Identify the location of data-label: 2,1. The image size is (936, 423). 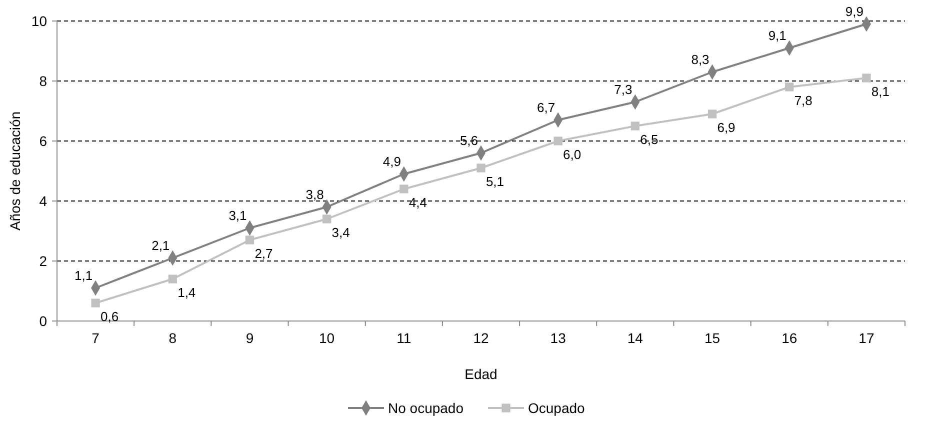
(161, 245).